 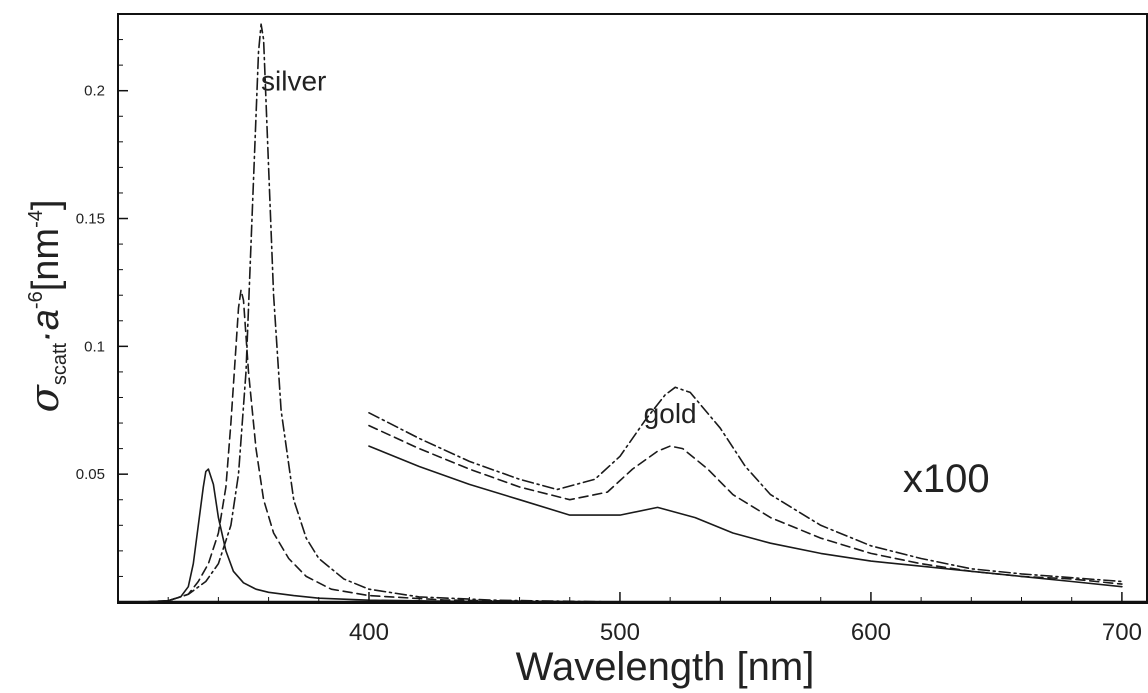 I want to click on y-axis-subscript: scatt, so click(x=60, y=363).